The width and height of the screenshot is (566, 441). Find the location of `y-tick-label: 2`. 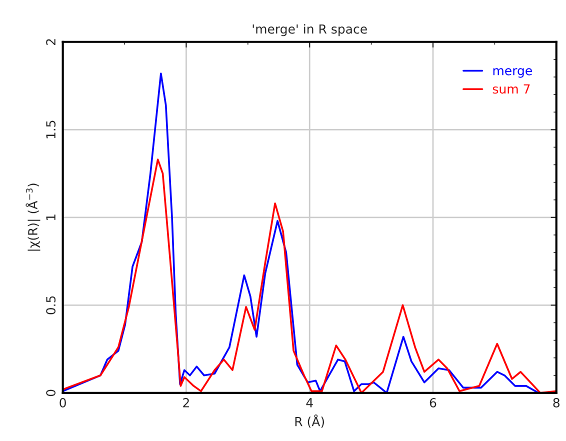

y-tick-label: 2 is located at coordinates (51, 42).